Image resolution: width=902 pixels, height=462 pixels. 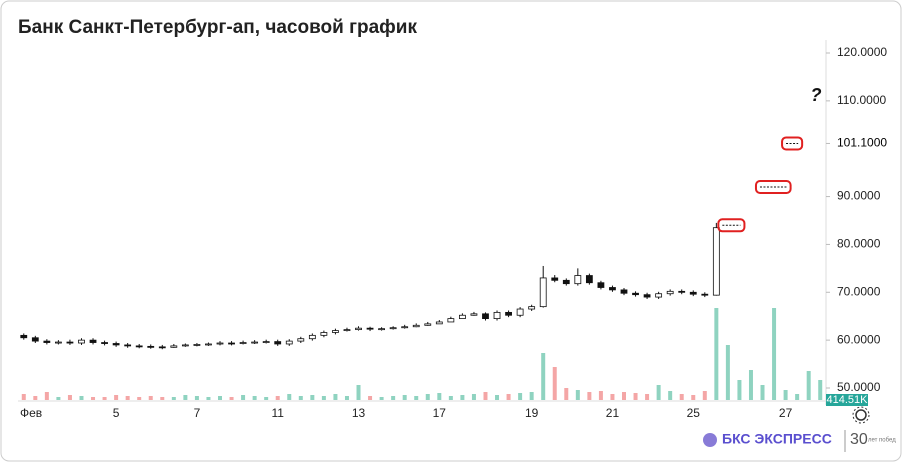 What do you see at coordinates (532, 413) in the screenshot?
I see `x-tick-label: 19` at bounding box center [532, 413].